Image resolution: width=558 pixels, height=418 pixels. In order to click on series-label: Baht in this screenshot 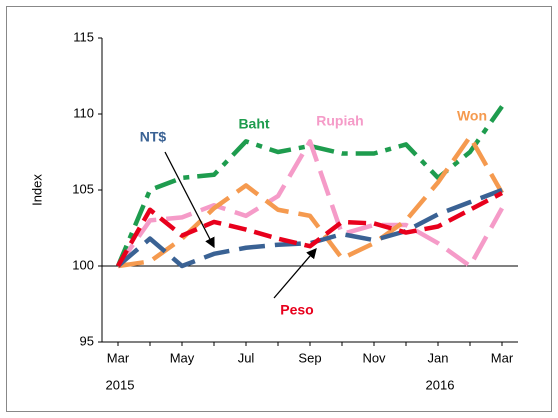, I will do `click(253, 124)`.